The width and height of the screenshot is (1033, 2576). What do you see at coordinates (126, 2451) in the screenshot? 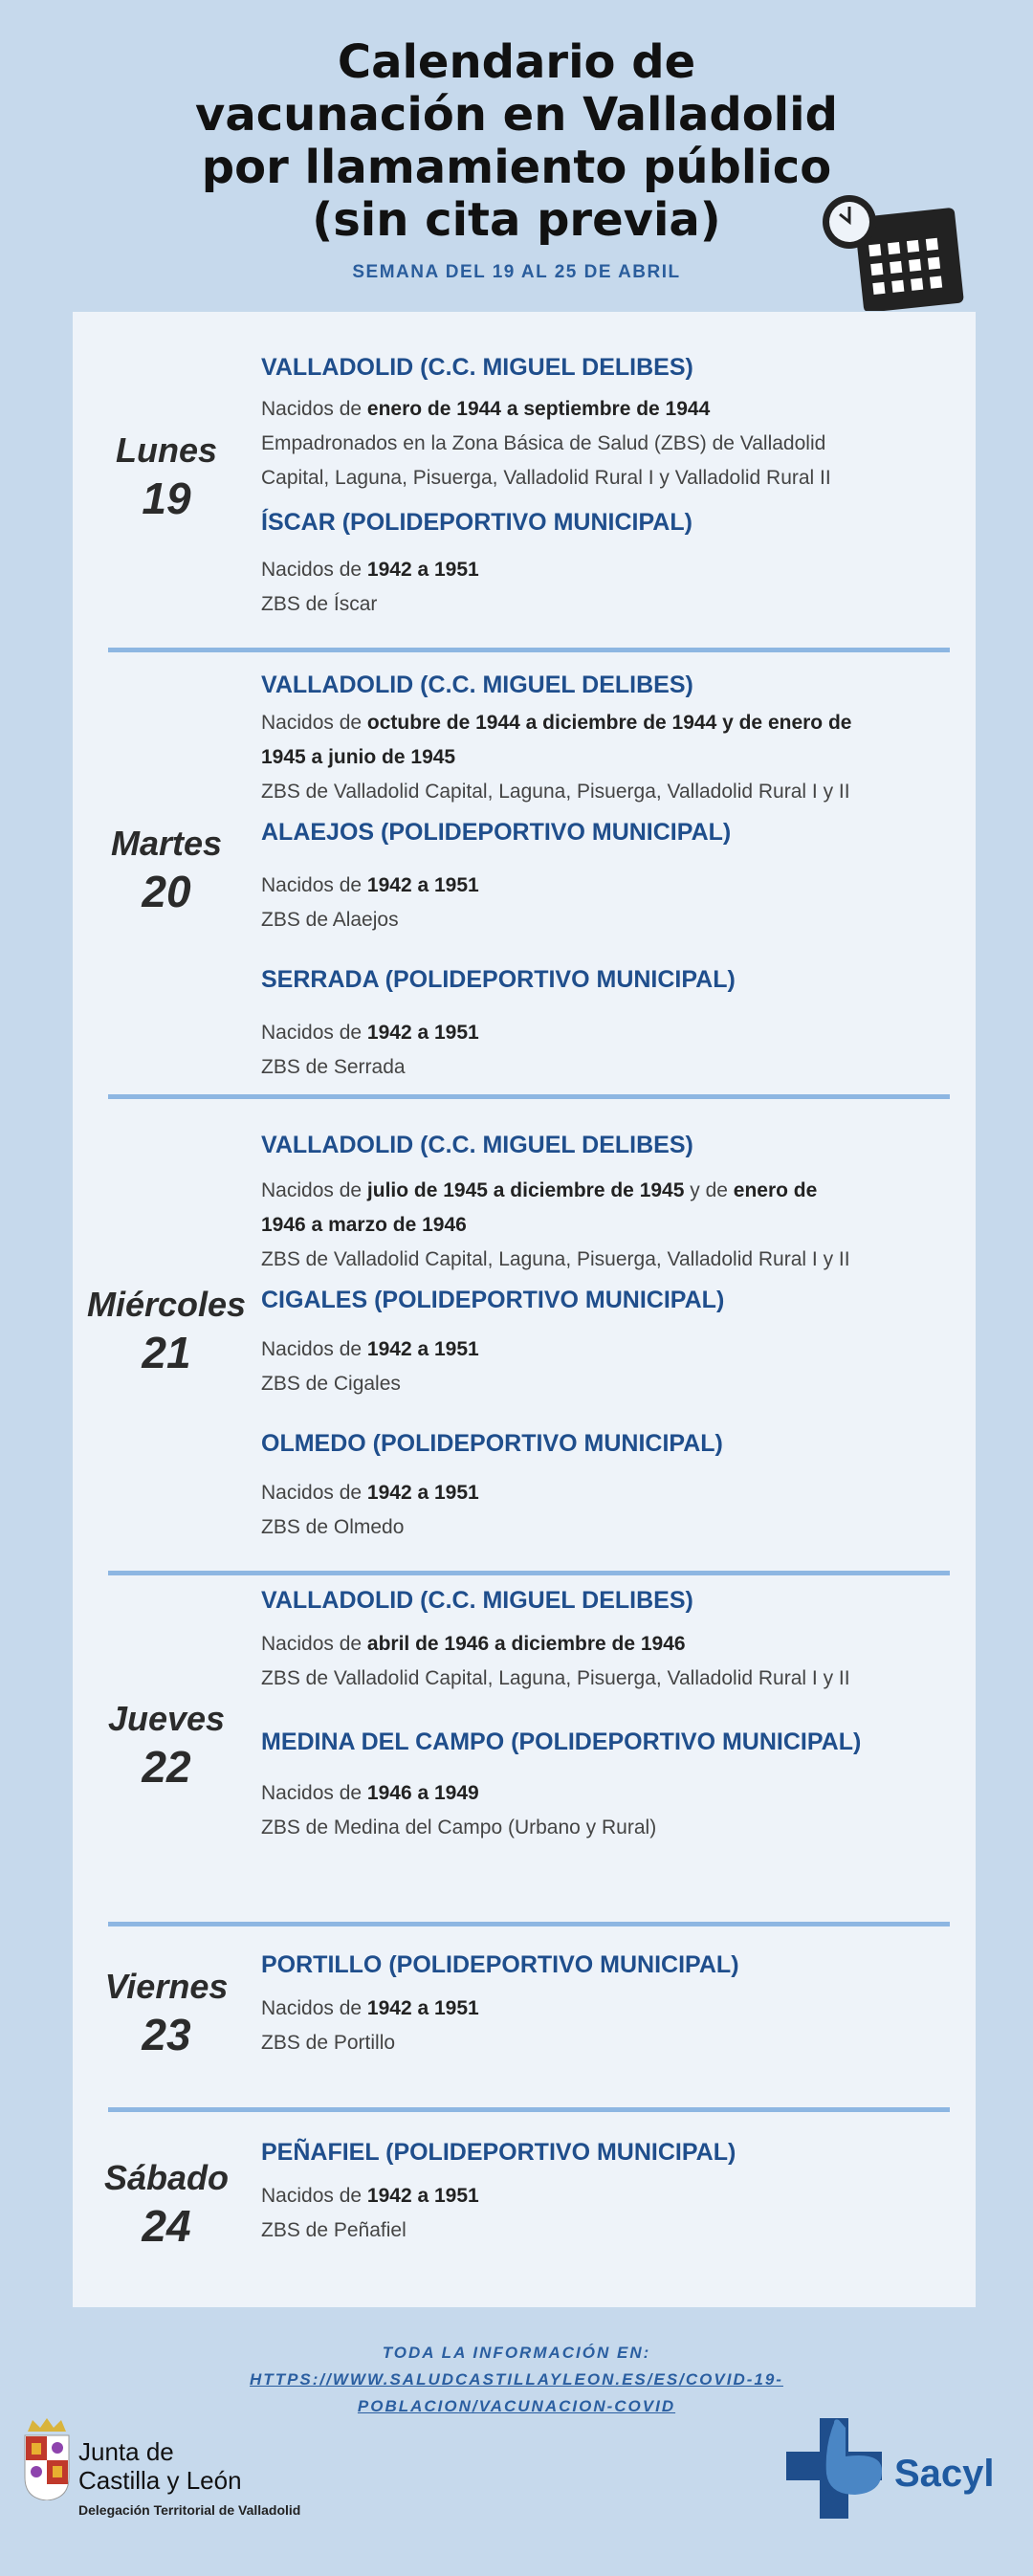
I see `junta-name-line1: Junta de` at bounding box center [126, 2451].